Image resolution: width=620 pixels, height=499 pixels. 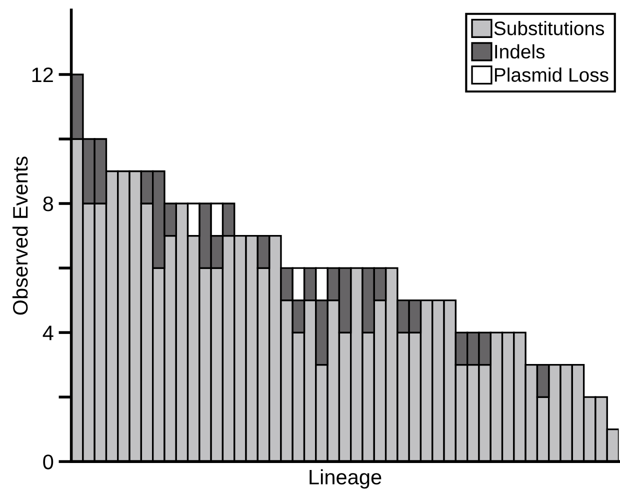 I want to click on y-tick-label: 0, so click(x=48, y=462).